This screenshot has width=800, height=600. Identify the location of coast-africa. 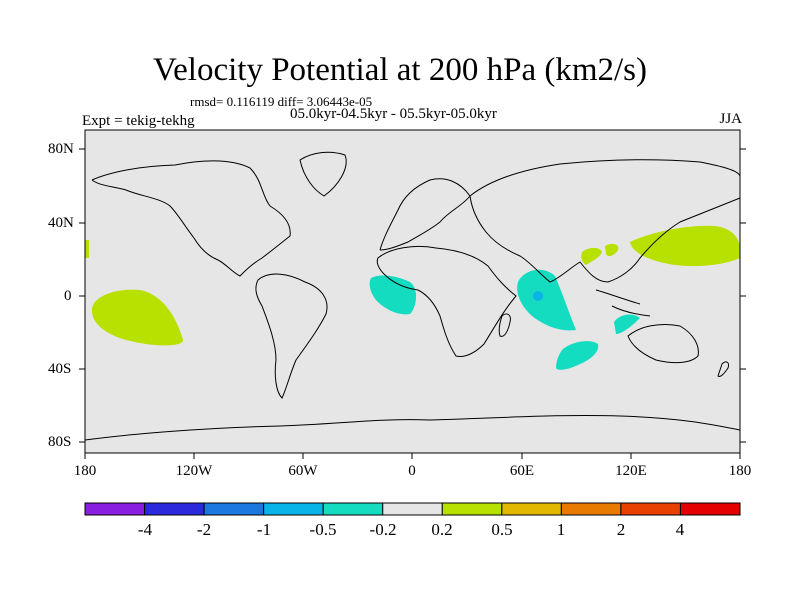
(446, 301).